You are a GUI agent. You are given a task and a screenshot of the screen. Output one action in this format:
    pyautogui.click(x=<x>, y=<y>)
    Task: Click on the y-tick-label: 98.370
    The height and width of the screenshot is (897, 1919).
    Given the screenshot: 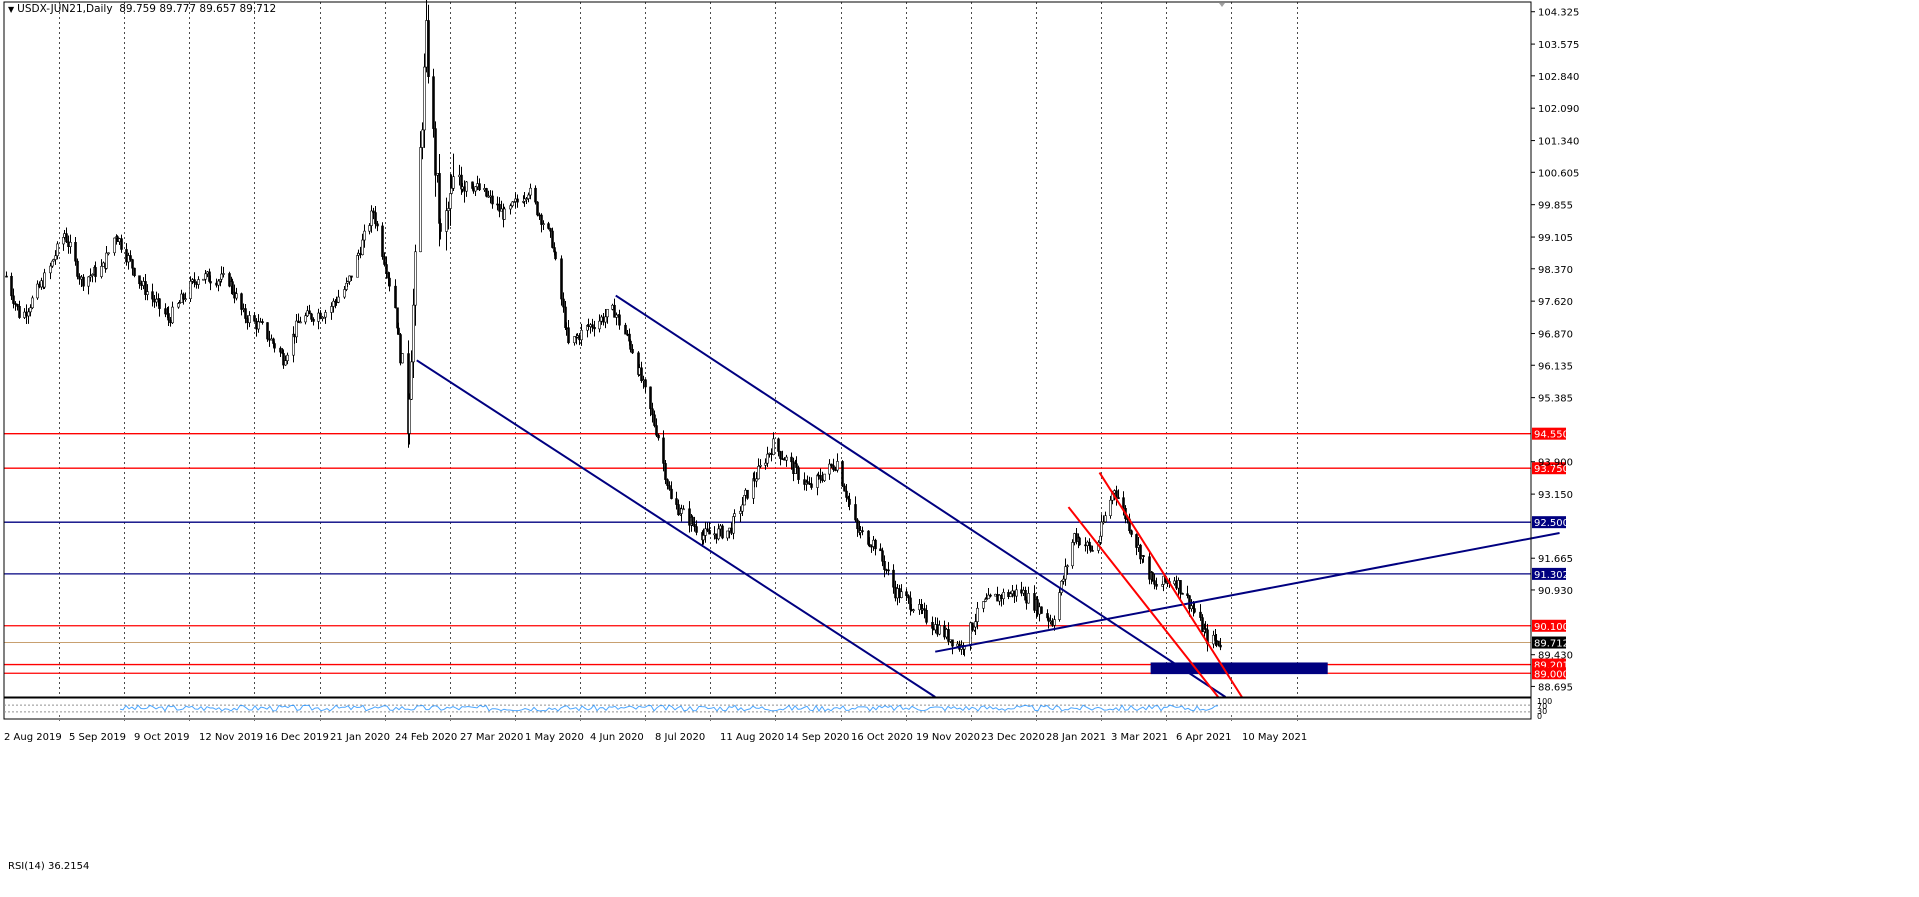 What is the action you would take?
    pyautogui.click(x=1555, y=270)
    